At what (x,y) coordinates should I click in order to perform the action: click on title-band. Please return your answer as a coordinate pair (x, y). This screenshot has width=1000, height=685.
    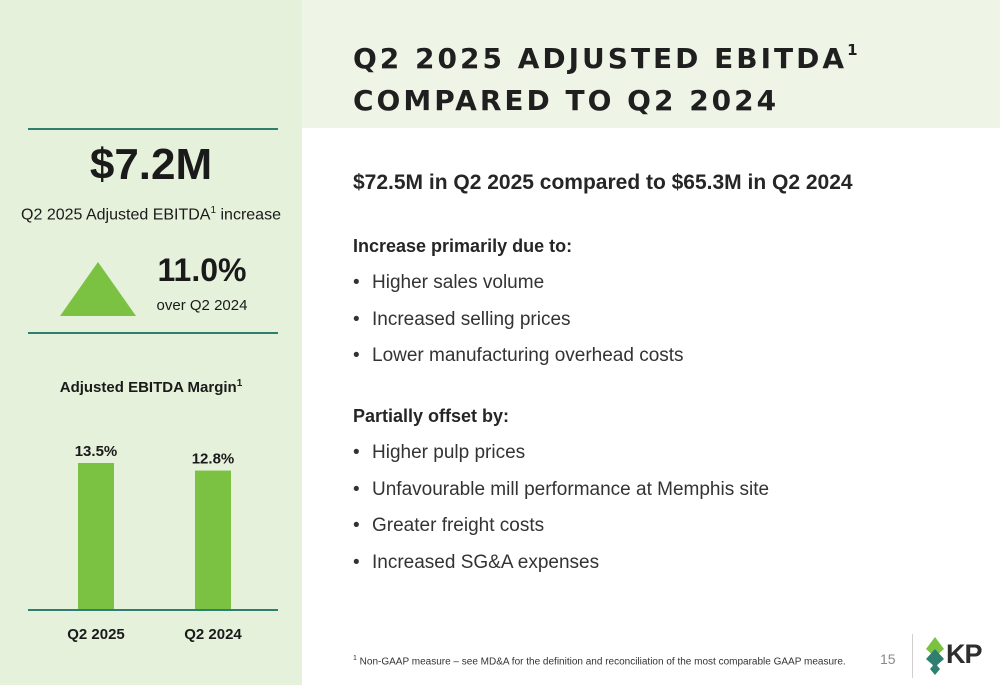
    Looking at the image, I should click on (651, 64).